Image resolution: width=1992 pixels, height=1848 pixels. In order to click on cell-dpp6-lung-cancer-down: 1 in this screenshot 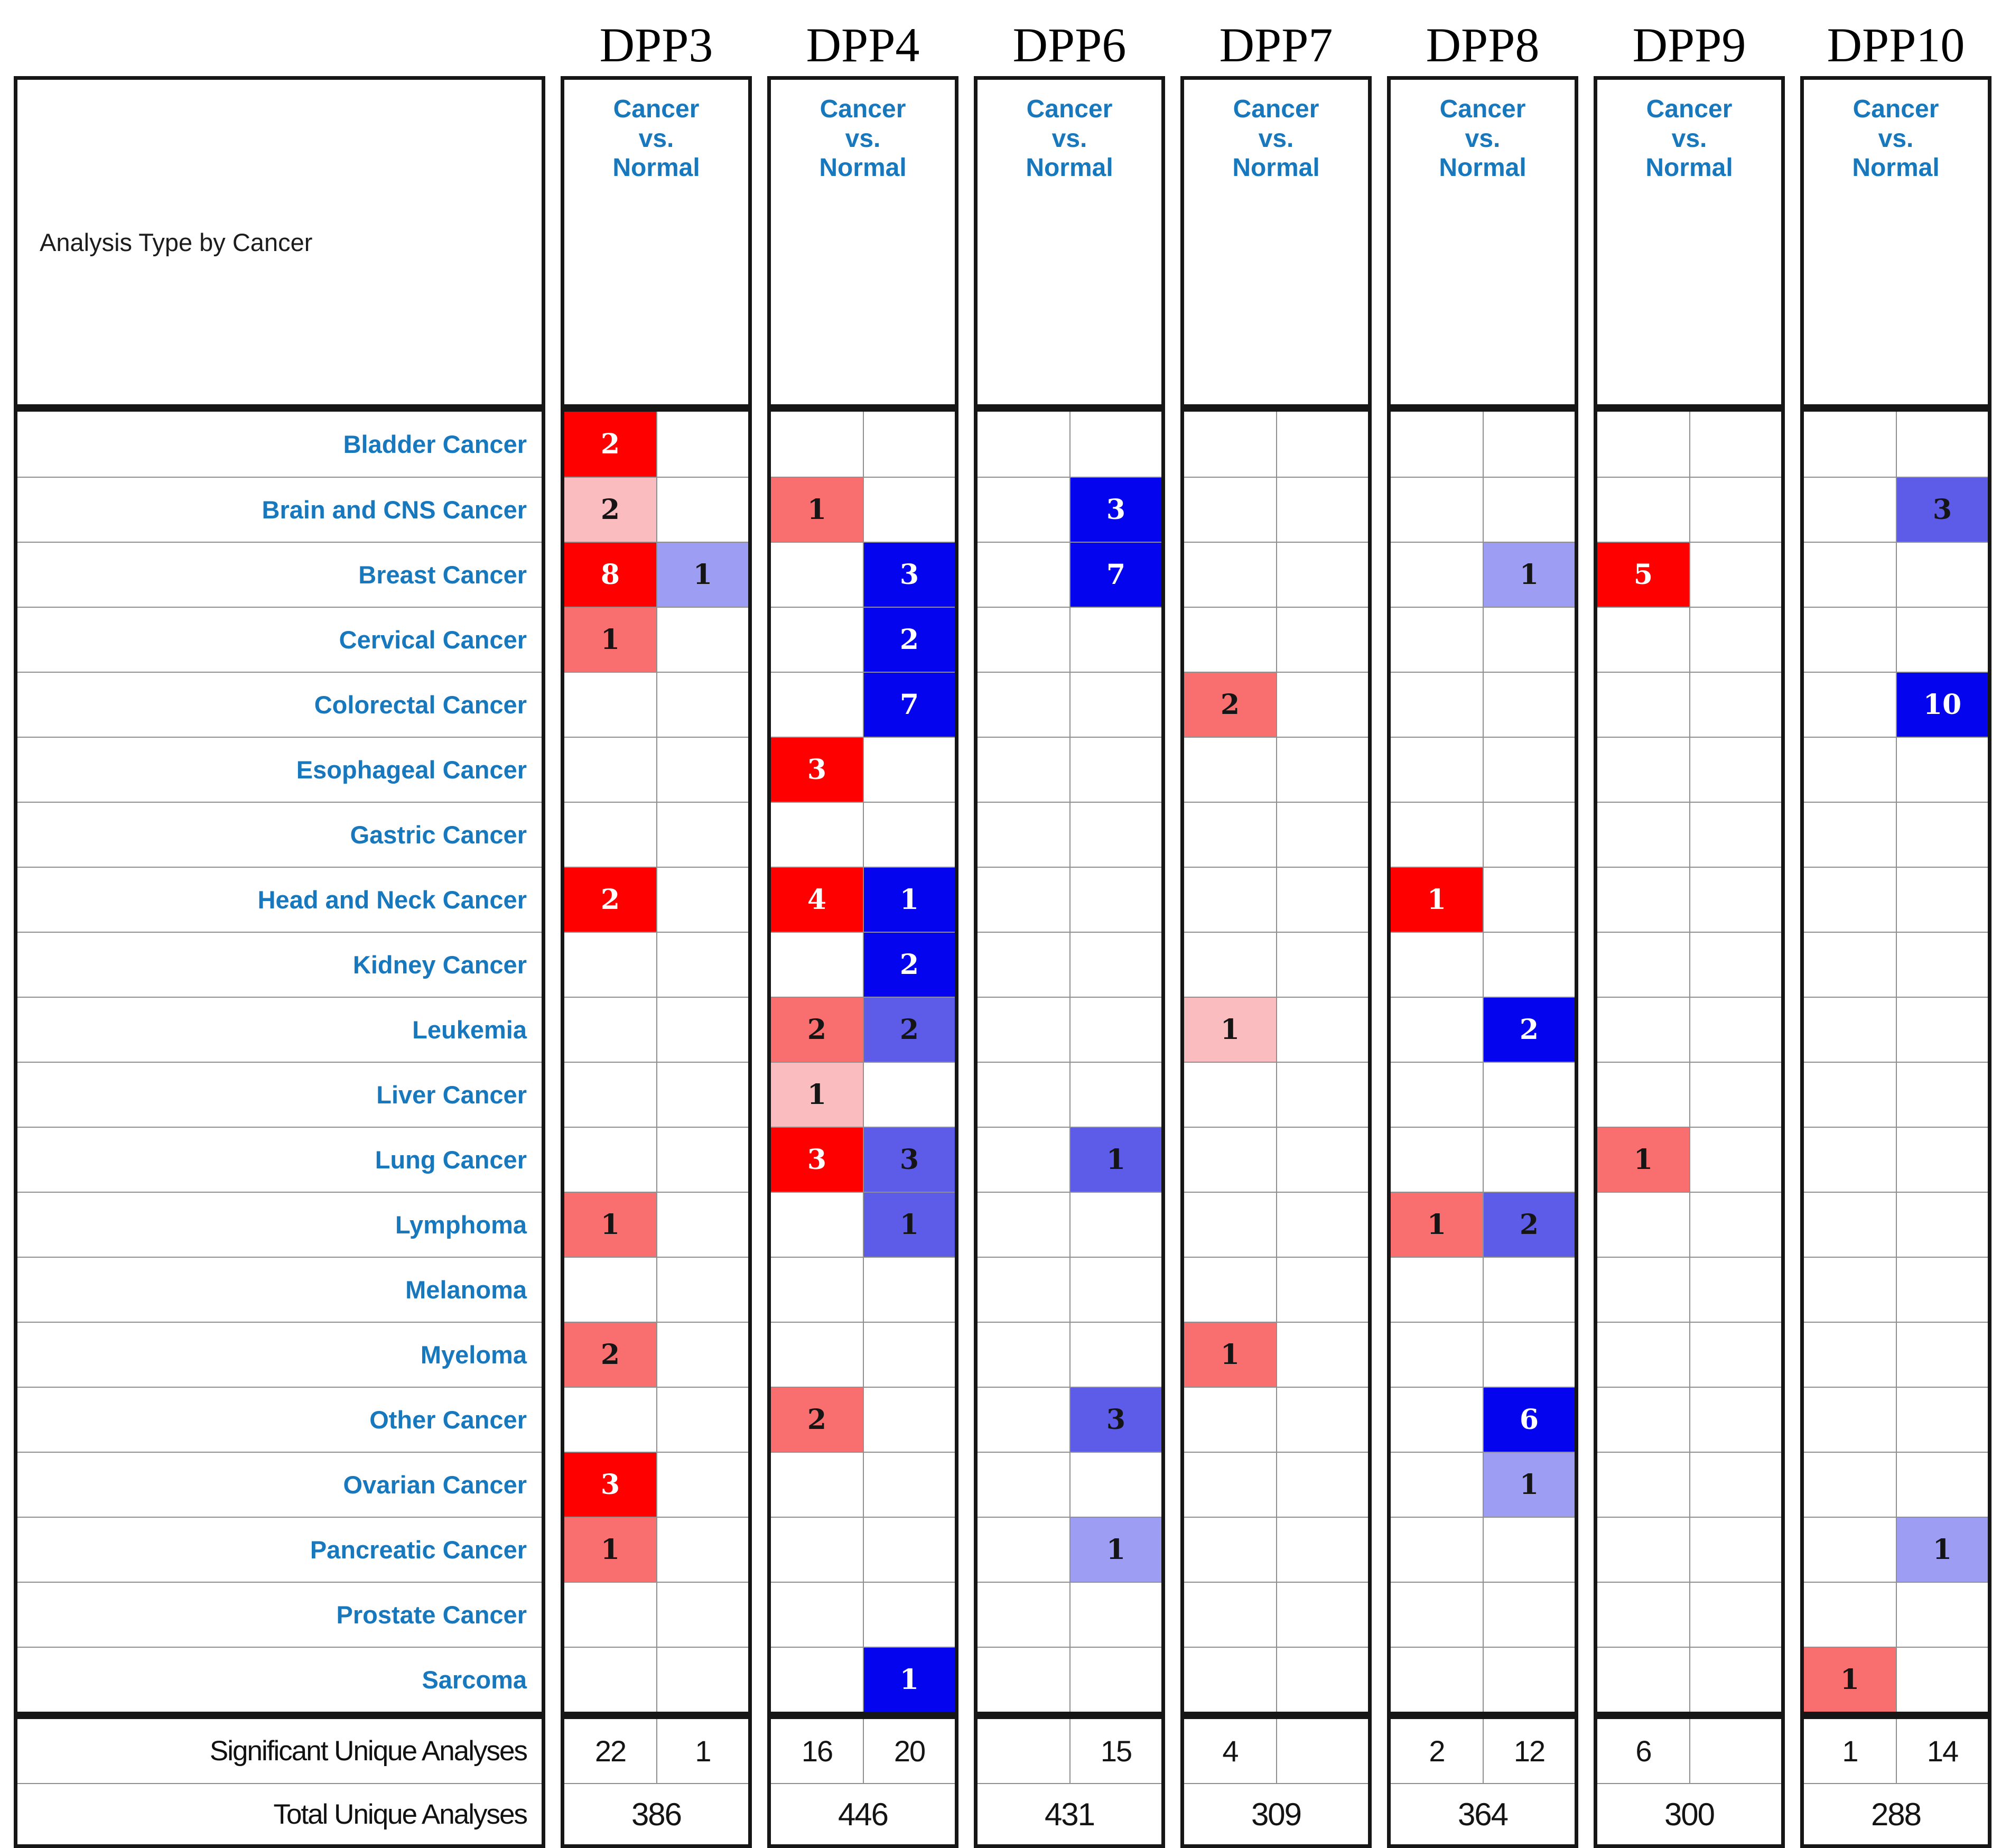, I will do `click(1115, 1160)`.